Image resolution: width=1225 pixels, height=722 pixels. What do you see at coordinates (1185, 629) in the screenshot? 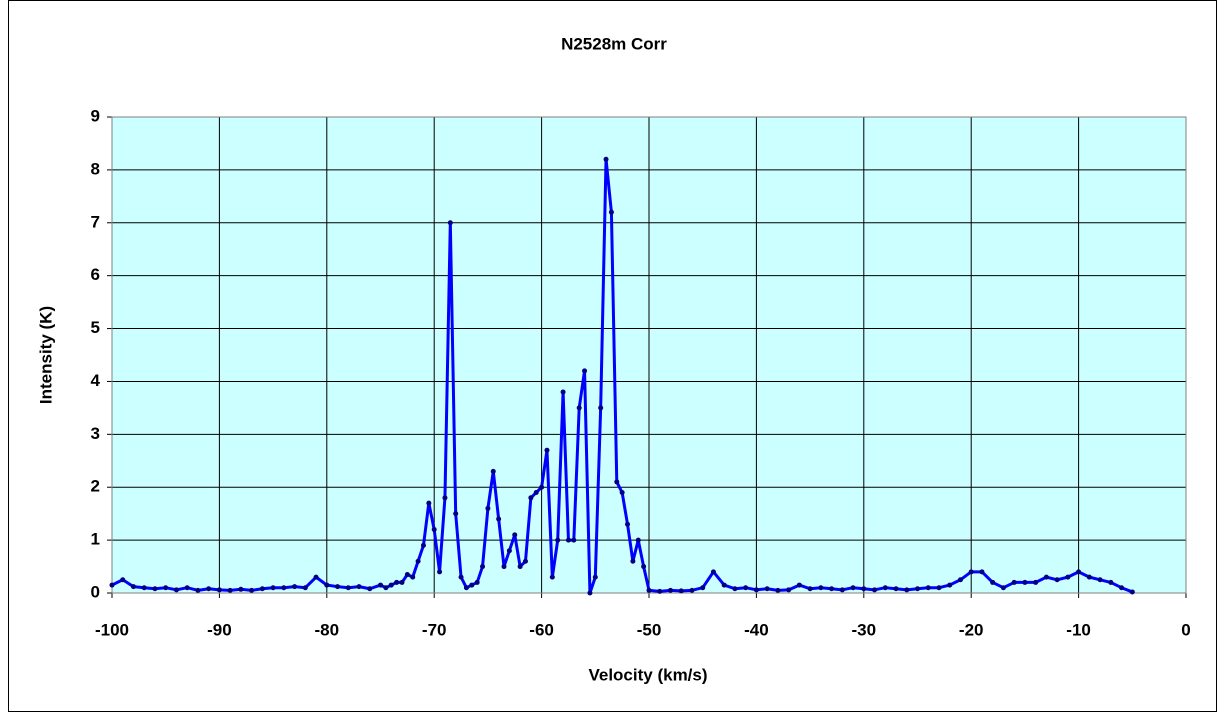
I see `x-tick-label: 0` at bounding box center [1185, 629].